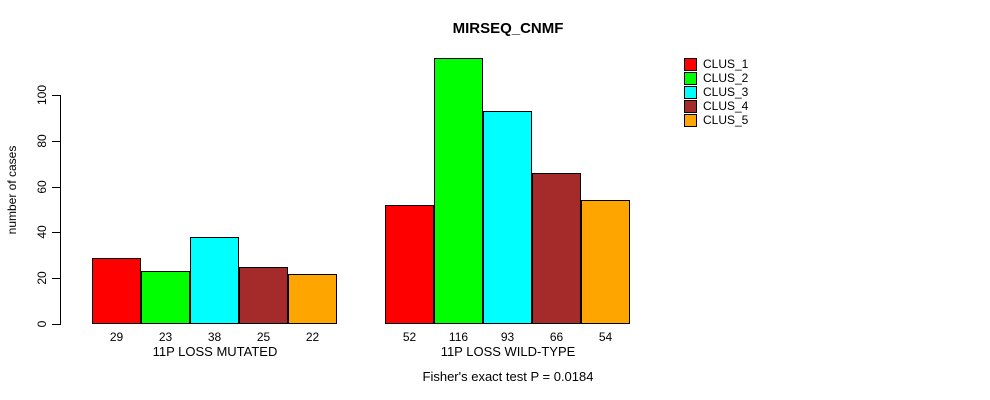  I want to click on legend-item-clus_2: CLUS_2, so click(716, 78).